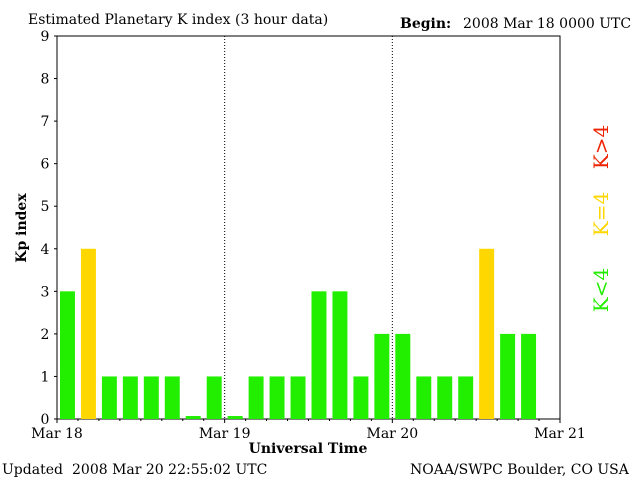 The width and height of the screenshot is (640, 480). I want to click on y-tick-label: 4, so click(45, 250).